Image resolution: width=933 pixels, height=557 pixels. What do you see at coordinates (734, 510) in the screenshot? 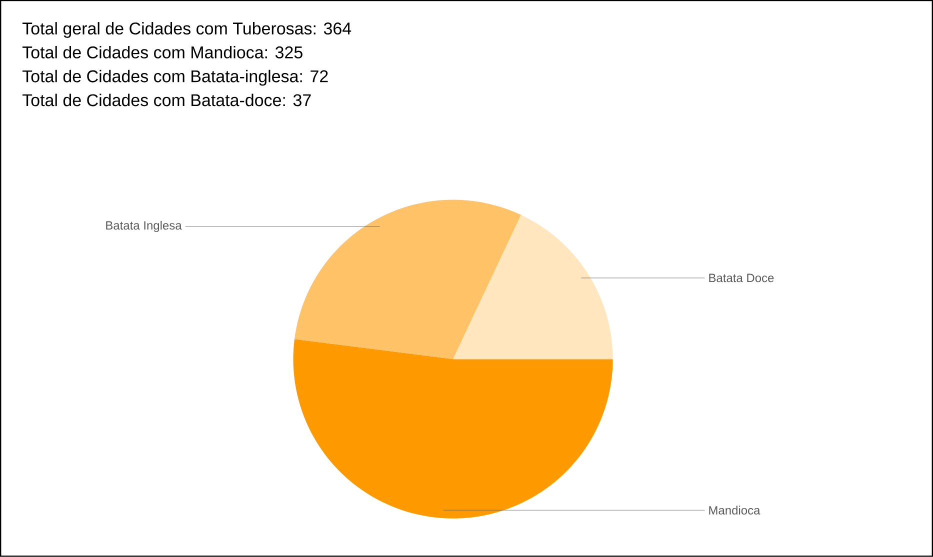
I see `slice-label: Mandioca` at bounding box center [734, 510].